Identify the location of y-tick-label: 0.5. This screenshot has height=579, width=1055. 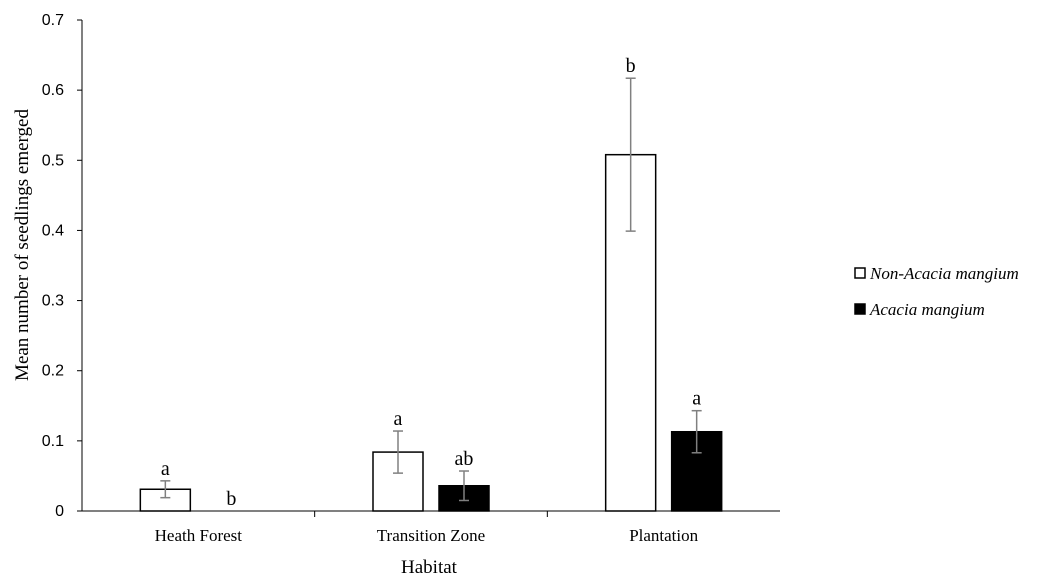
(53, 160).